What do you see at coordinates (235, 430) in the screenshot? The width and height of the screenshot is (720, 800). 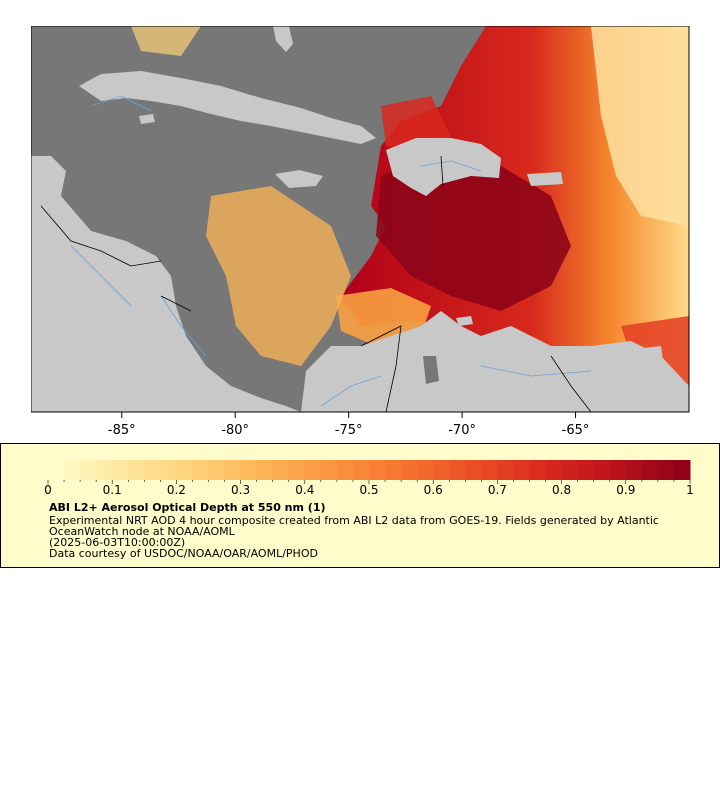 I see `x-tick-label: -80°` at bounding box center [235, 430].